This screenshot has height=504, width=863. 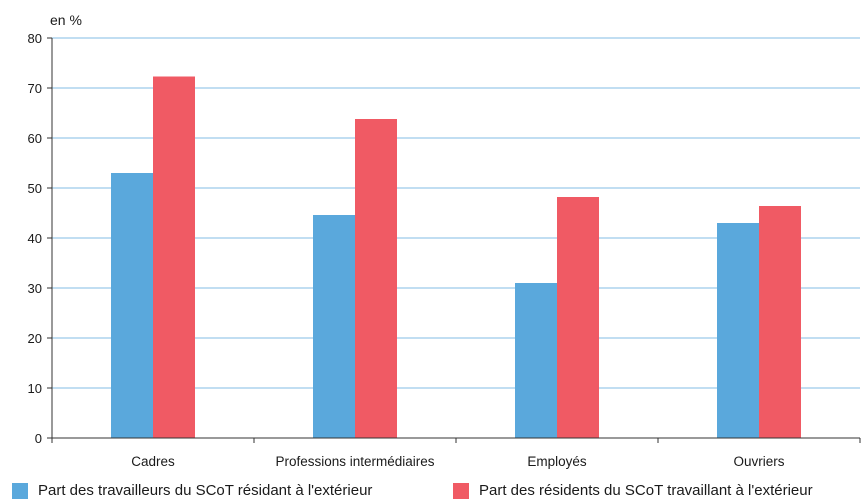 What do you see at coordinates (35, 38) in the screenshot?
I see `y-tick-label: 80` at bounding box center [35, 38].